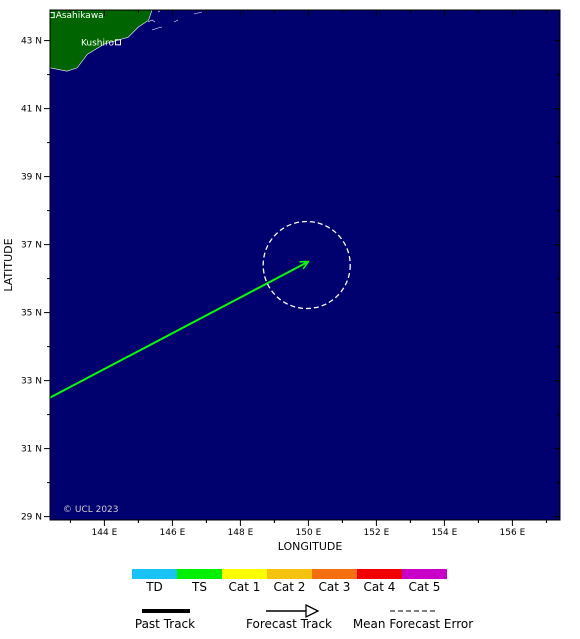  I want to click on lat-tick-label: 31 N, so click(31, 450).